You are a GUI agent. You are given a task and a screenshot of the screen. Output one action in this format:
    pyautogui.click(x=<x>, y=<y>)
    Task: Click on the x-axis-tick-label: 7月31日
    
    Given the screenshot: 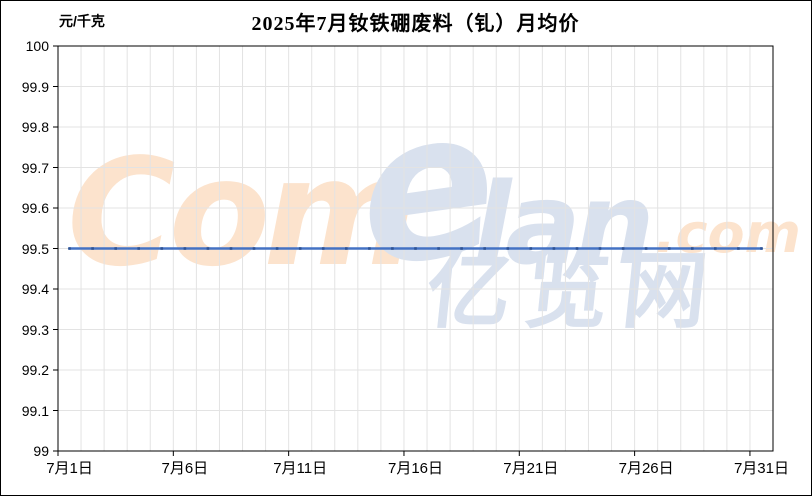 What is the action you would take?
    pyautogui.click(x=761, y=468)
    